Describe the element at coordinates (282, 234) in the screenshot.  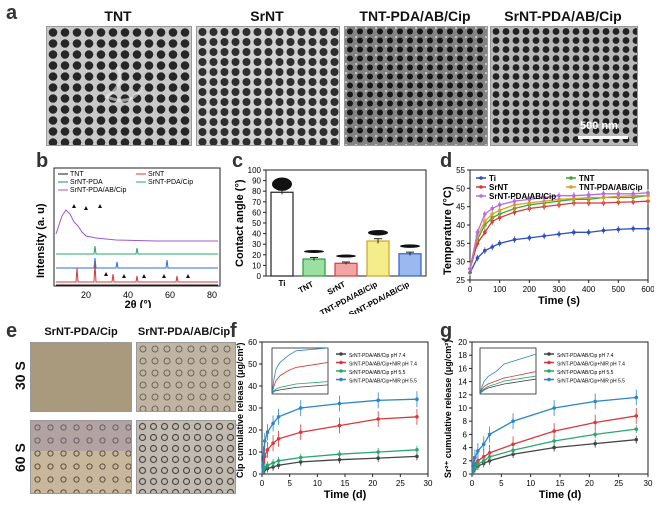
I see `contact-angle-bar-ti` at that location.